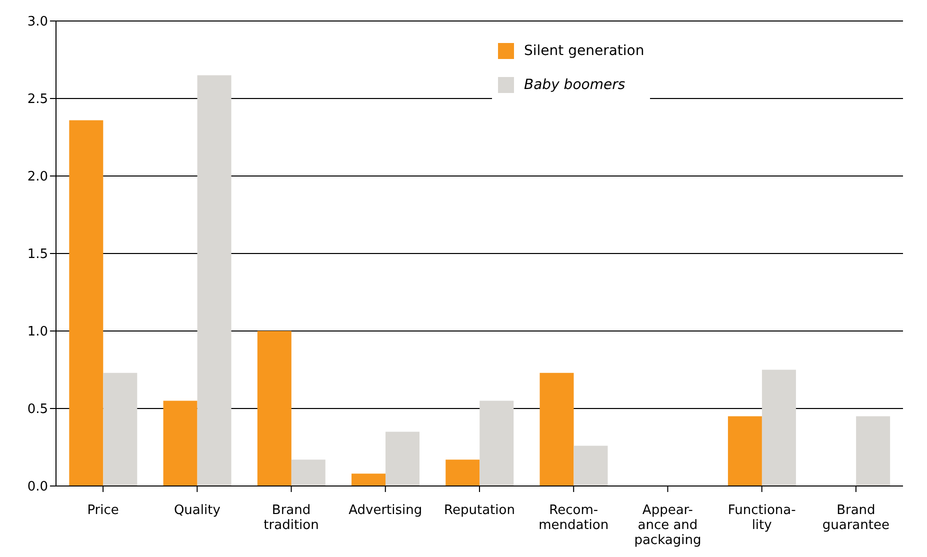 The height and width of the screenshot is (557, 927). Describe the element at coordinates (37, 487) in the screenshot. I see `y-tick-label: 0.0` at that location.